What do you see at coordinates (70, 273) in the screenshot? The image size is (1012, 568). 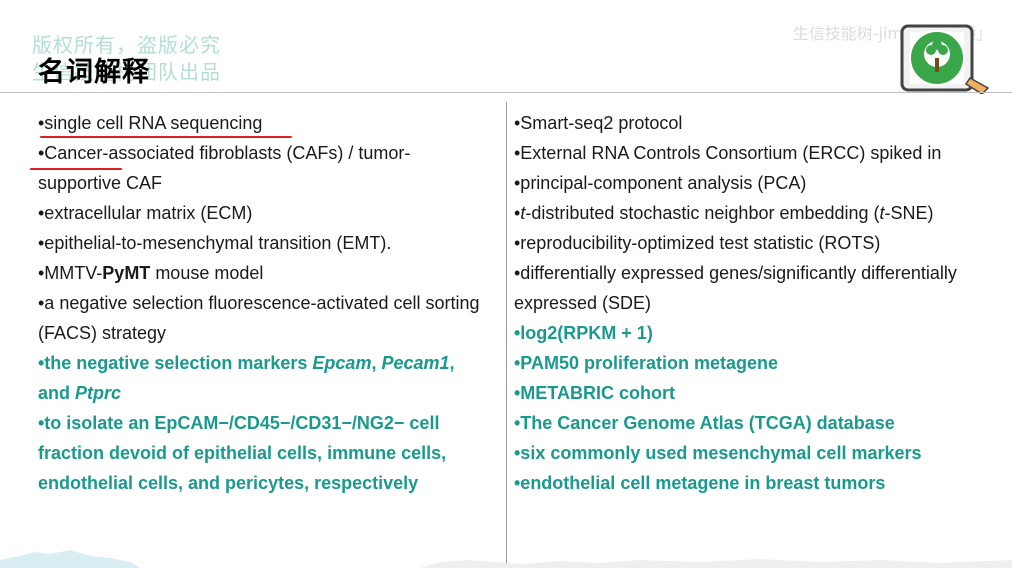 I see `item-text: •MMTV-` at bounding box center [70, 273].